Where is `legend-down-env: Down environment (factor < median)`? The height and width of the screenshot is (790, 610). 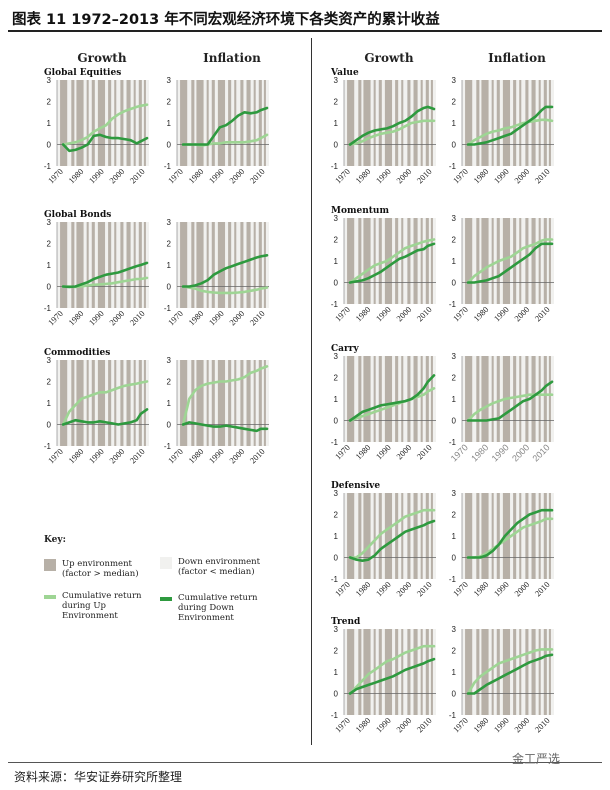 legend-down-env: Down environment (factor < median) is located at coordinates (215, 567).